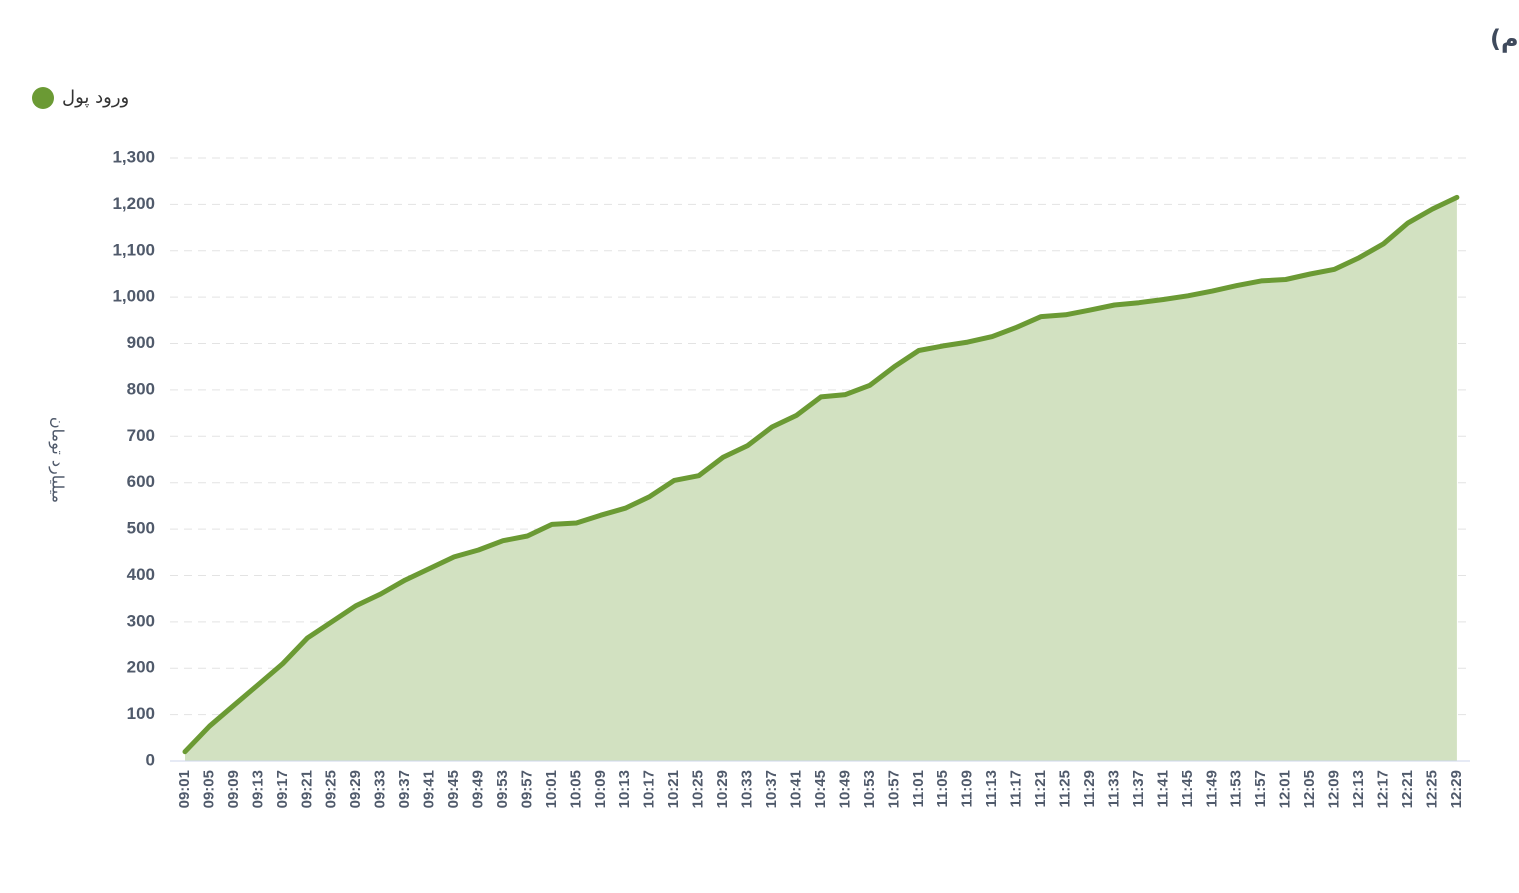 This screenshot has height=893, width=1519. Describe the element at coordinates (133, 249) in the screenshot. I see `y-tick-label: 1,100` at that location.